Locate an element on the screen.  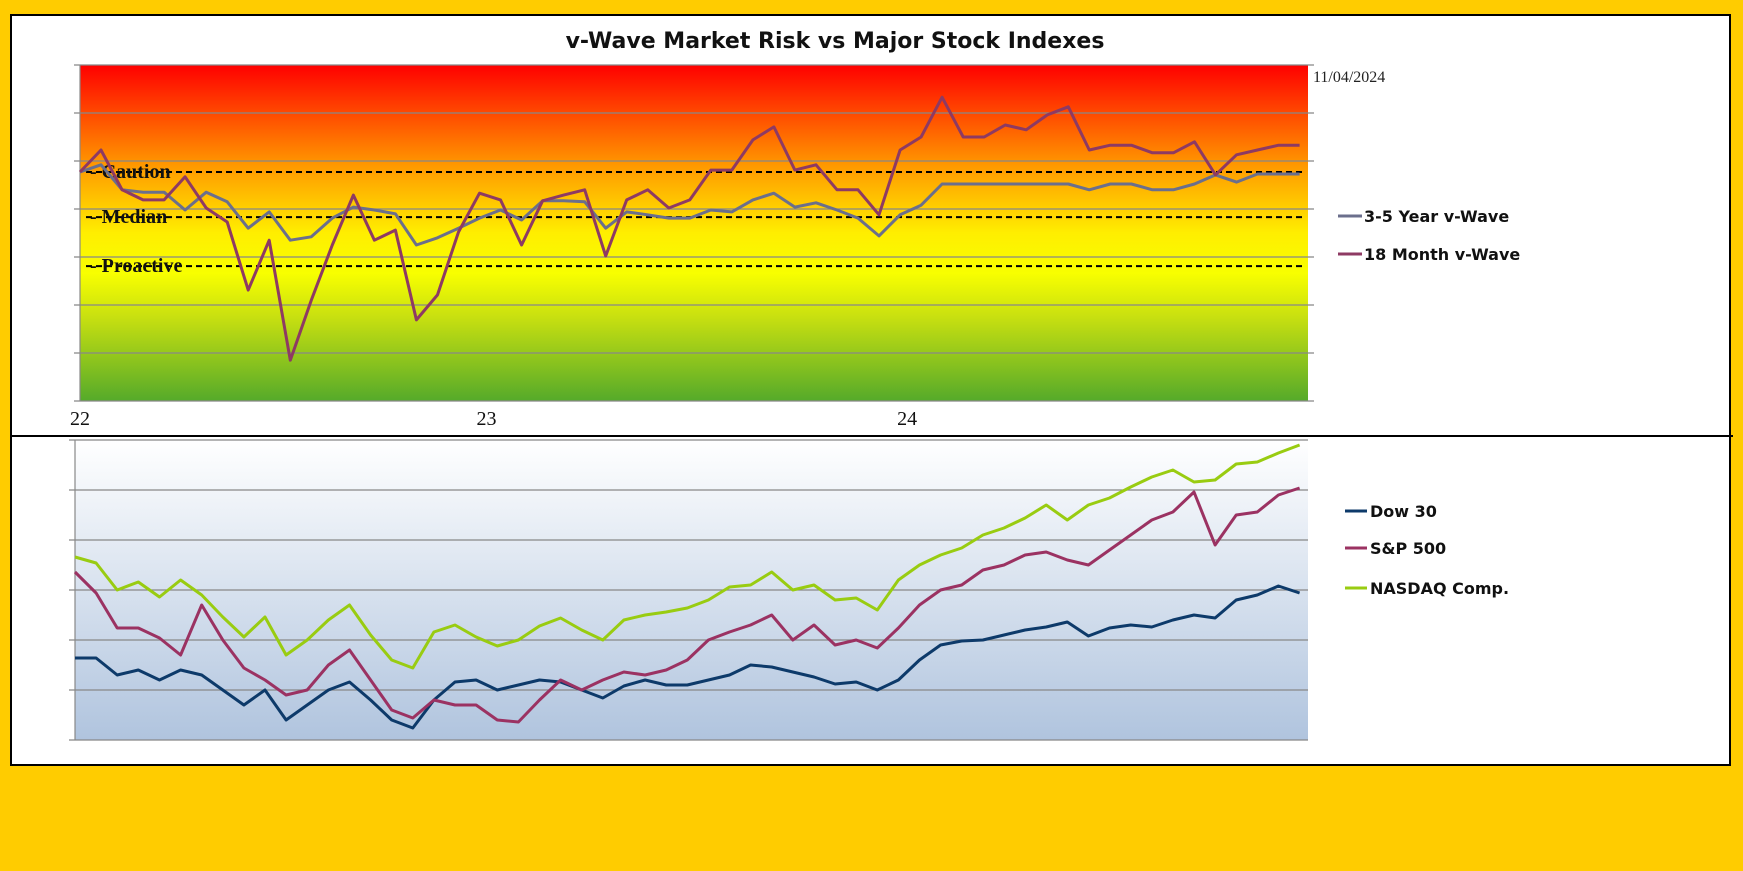
date-label: 11/04/2024 is located at coordinates (1349, 77).